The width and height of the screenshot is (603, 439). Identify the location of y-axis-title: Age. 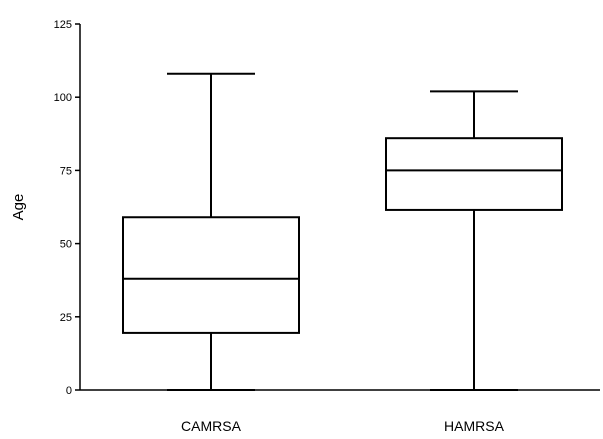
(18, 207).